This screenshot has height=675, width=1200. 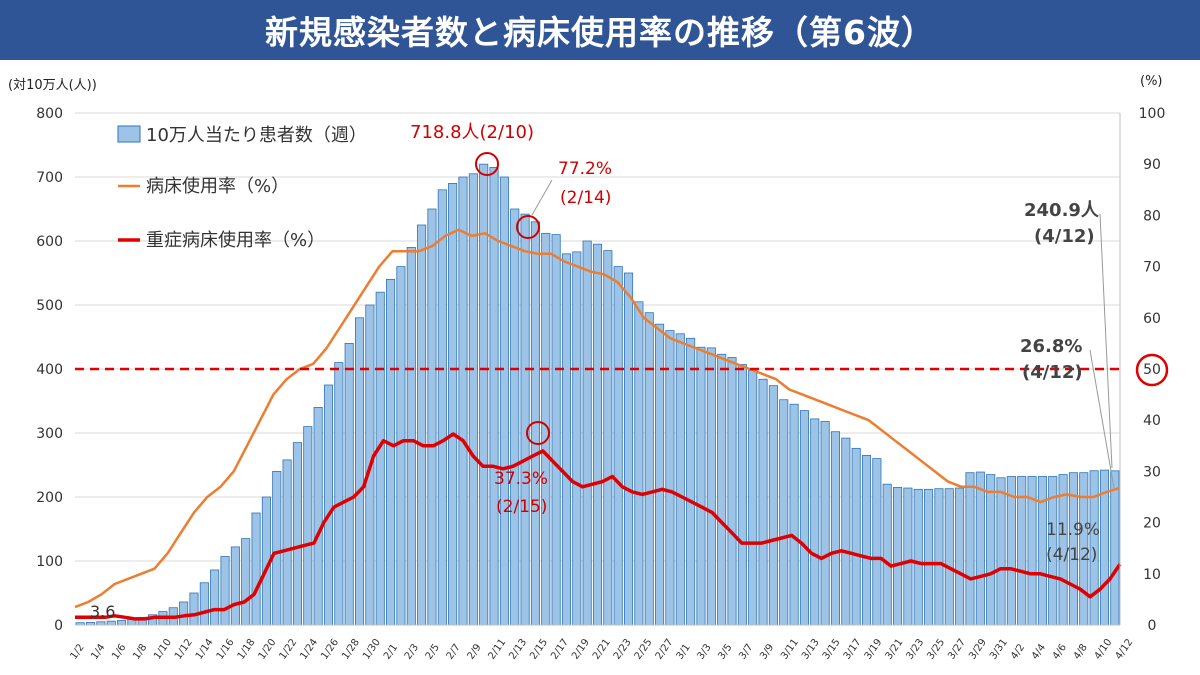 I want to click on annotation-latest-bed-date: (4/12), so click(x=1052, y=372).